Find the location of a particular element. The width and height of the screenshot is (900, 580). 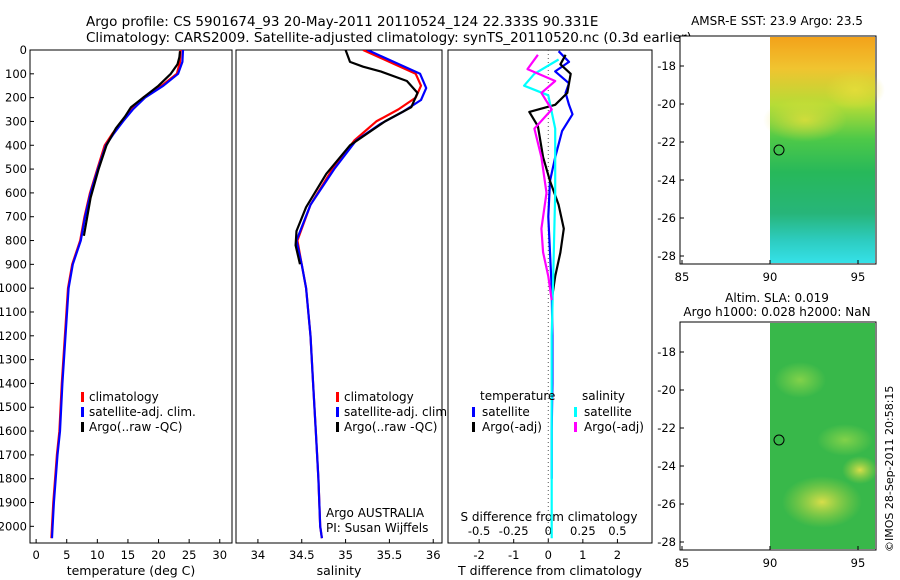

temperature-xtick-label: 15 is located at coordinates (128, 555).